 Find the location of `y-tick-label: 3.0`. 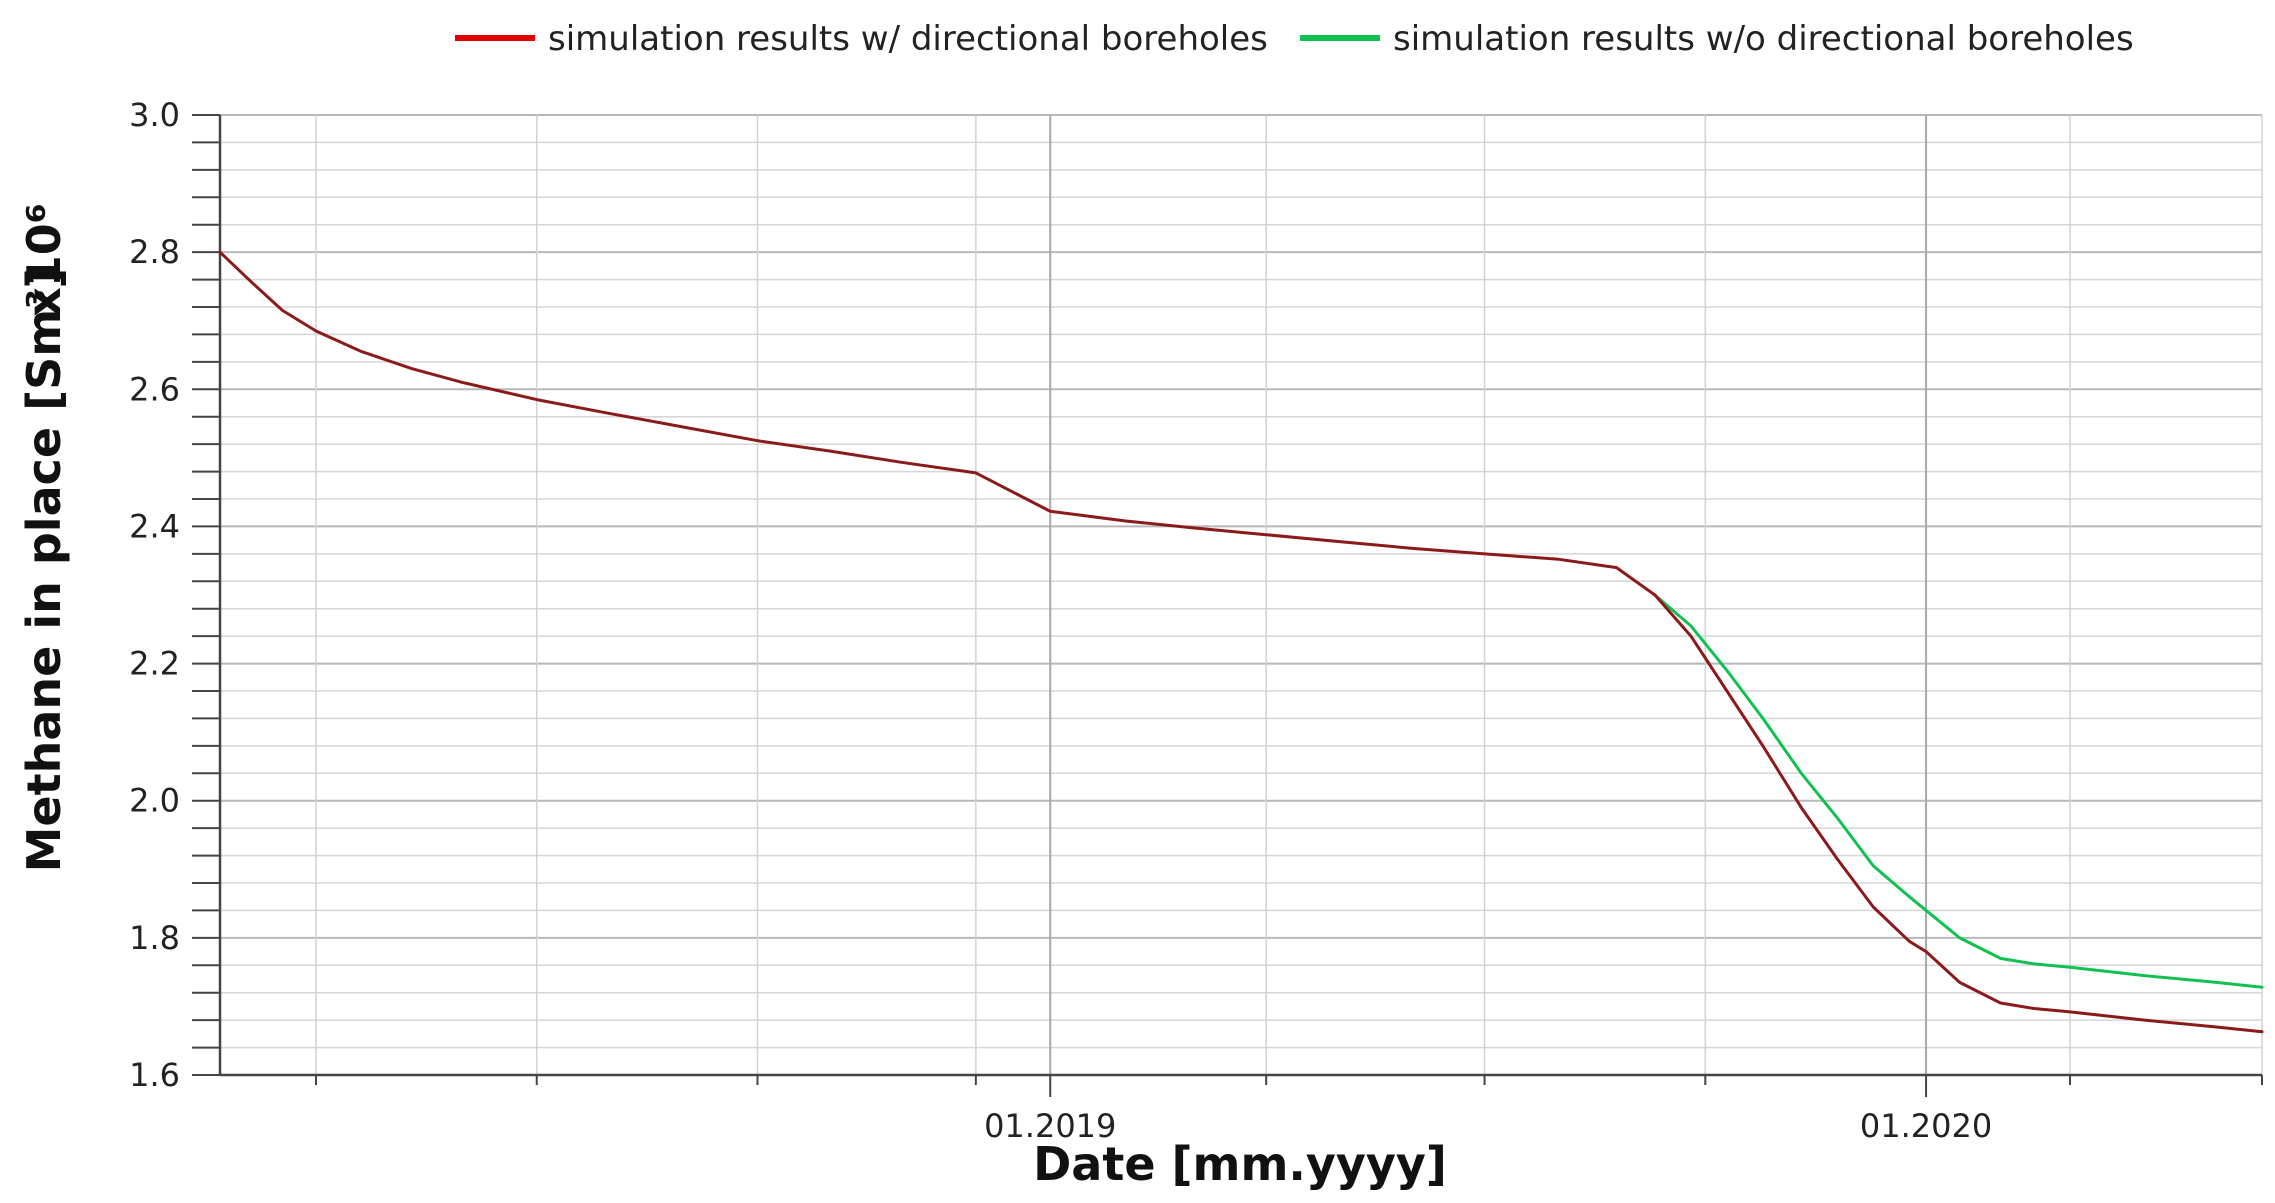

y-tick-label: 3.0 is located at coordinates (154, 115).